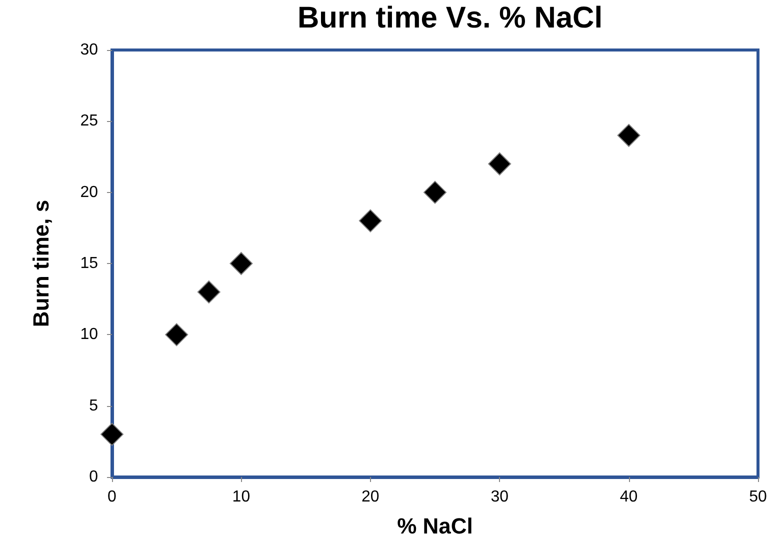  Describe the element at coordinates (499, 497) in the screenshot. I see `x-tick-label: 30` at that location.